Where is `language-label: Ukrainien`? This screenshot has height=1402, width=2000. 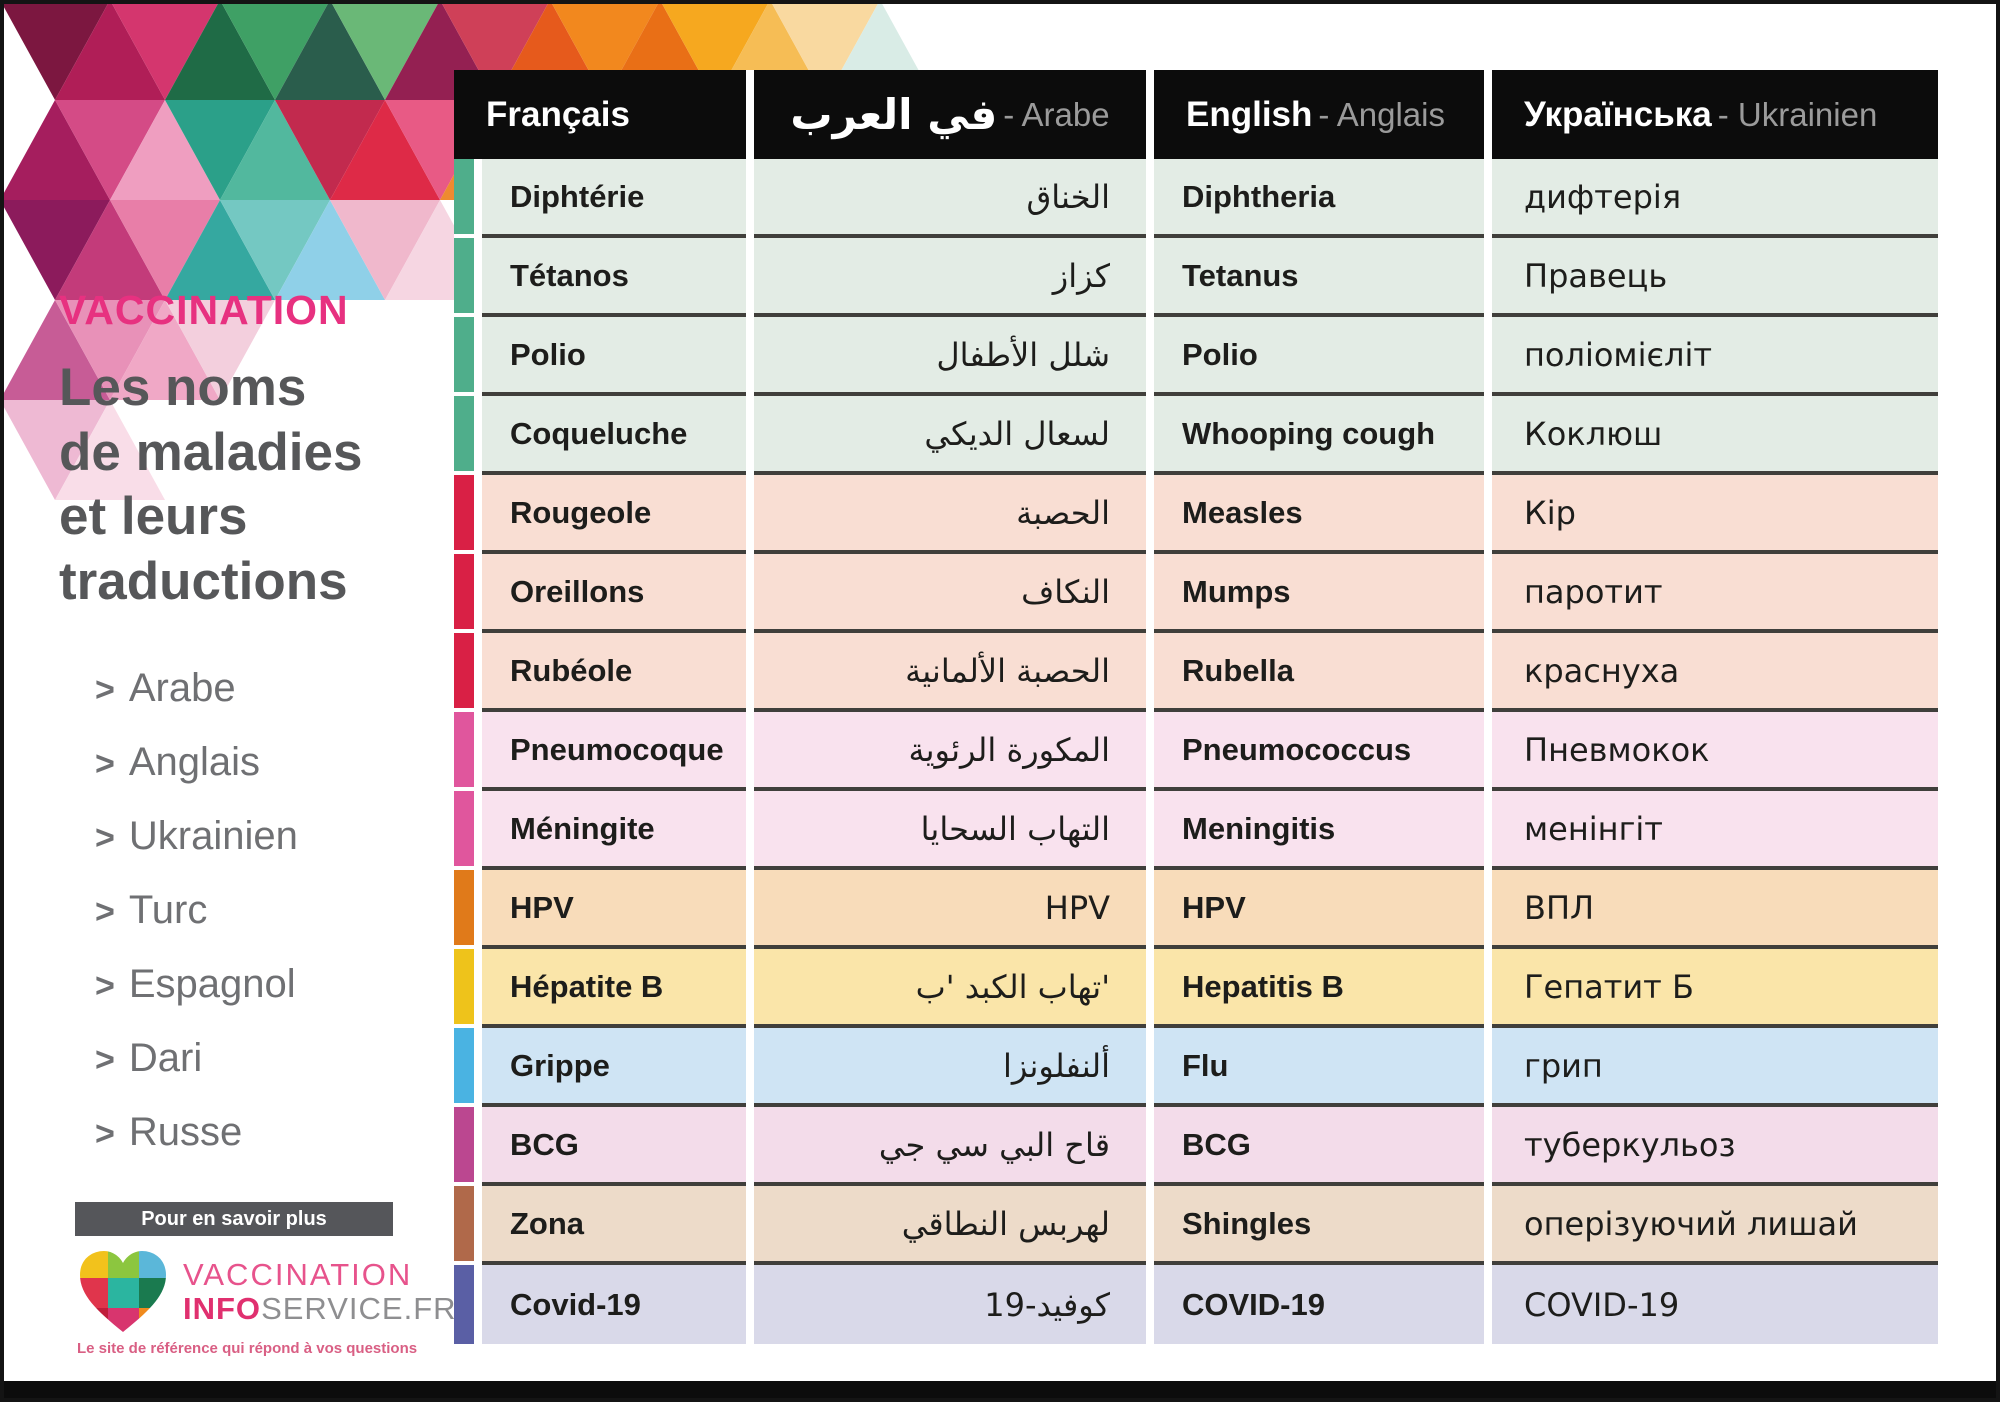
language-label: Ukrainien is located at coordinates (213, 836).